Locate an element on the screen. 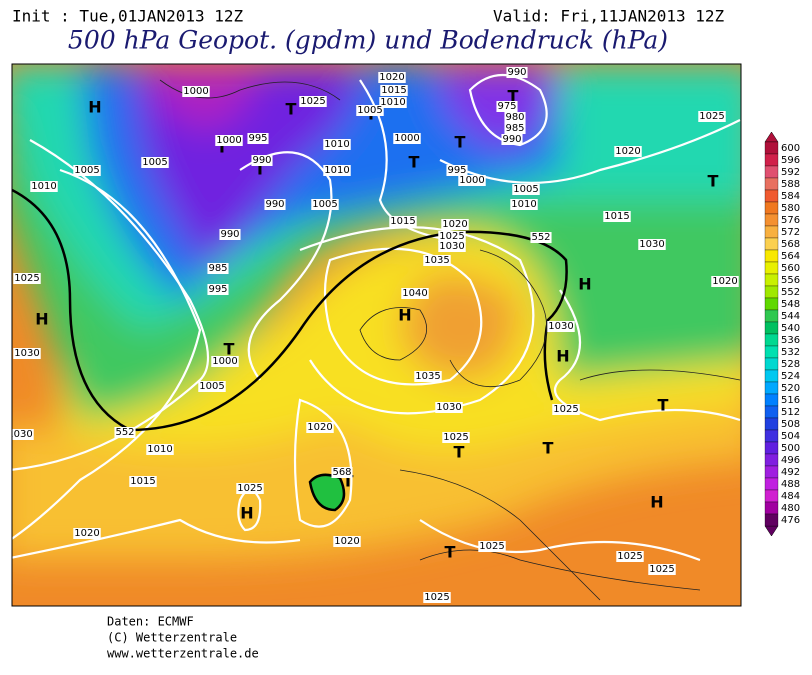 The width and height of the screenshot is (812, 675). isobar-label: 1040 is located at coordinates (414, 293).